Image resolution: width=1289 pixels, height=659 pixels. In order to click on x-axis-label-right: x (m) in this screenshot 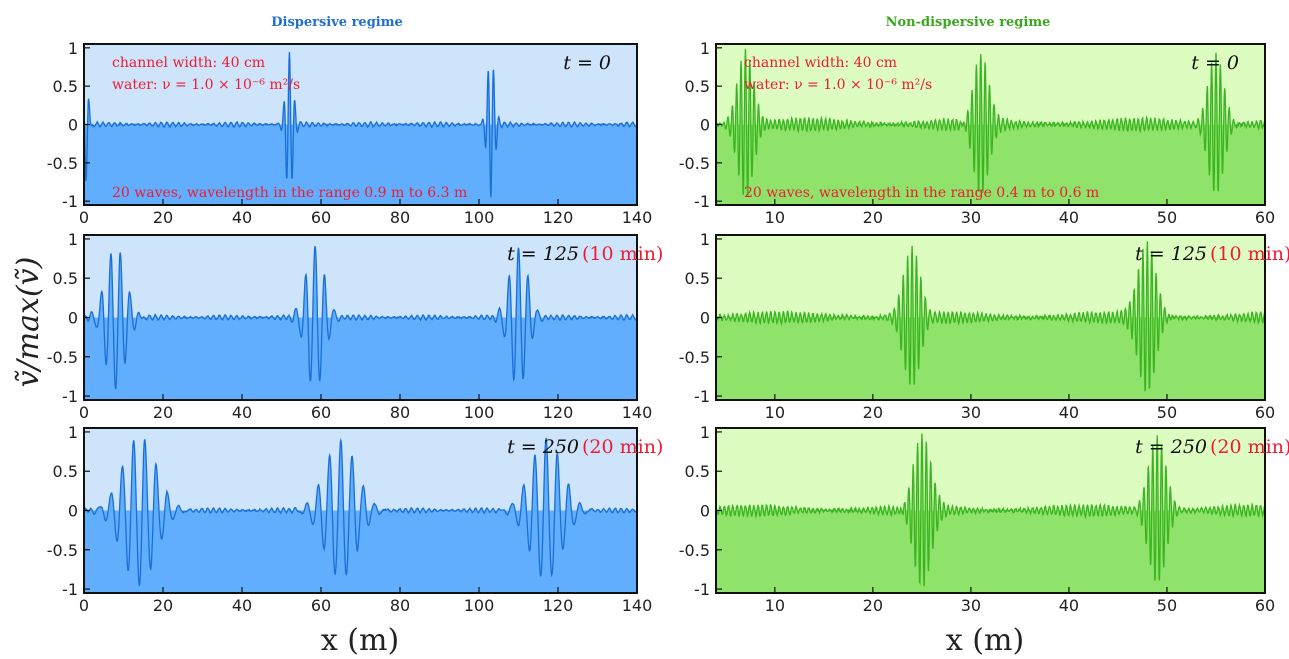, I will do `click(985, 640)`.